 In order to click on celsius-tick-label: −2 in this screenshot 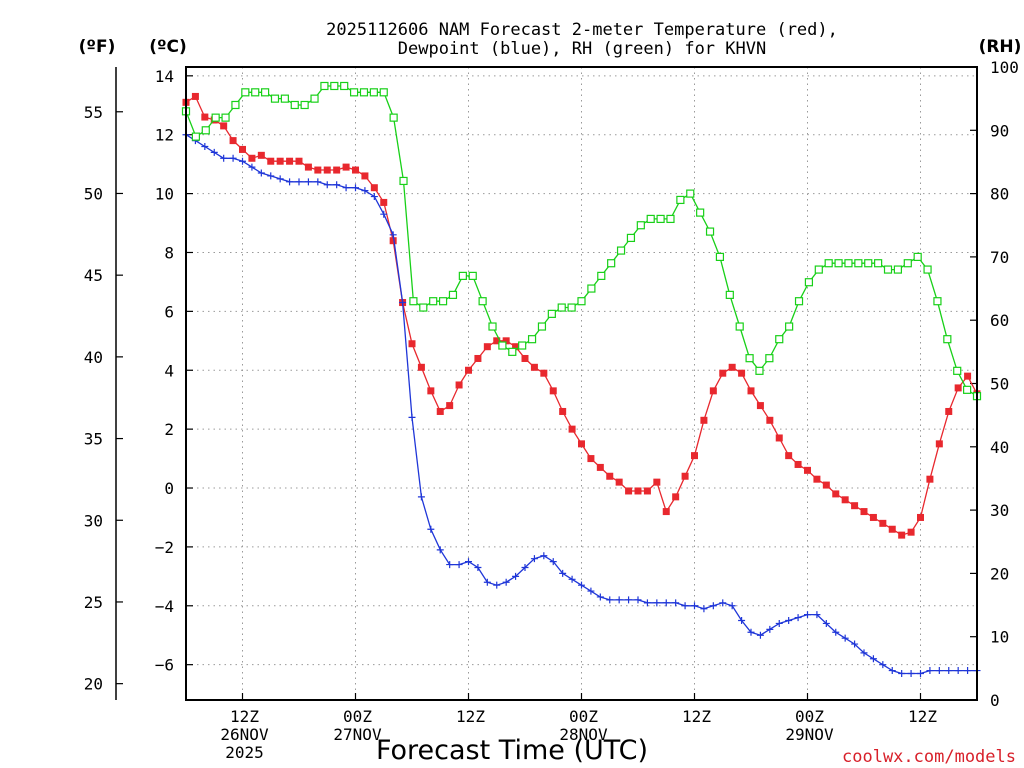, I will do `click(164, 547)`.